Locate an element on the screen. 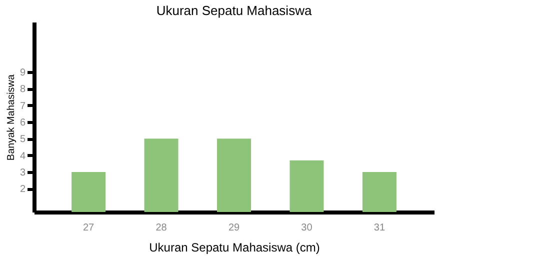  y-tick-label: 2 is located at coordinates (23, 190).